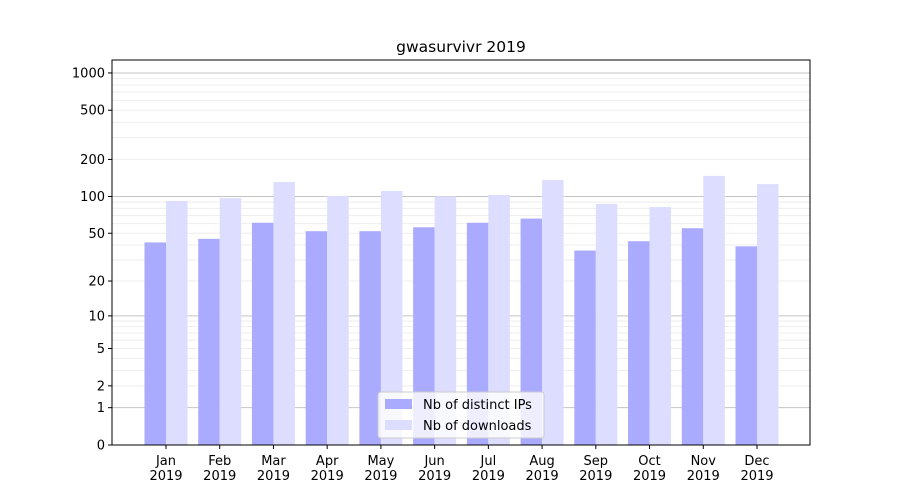 This screenshot has height=500, width=900. What do you see at coordinates (596, 461) in the screenshot?
I see `x-tick-label: Sep` at bounding box center [596, 461].